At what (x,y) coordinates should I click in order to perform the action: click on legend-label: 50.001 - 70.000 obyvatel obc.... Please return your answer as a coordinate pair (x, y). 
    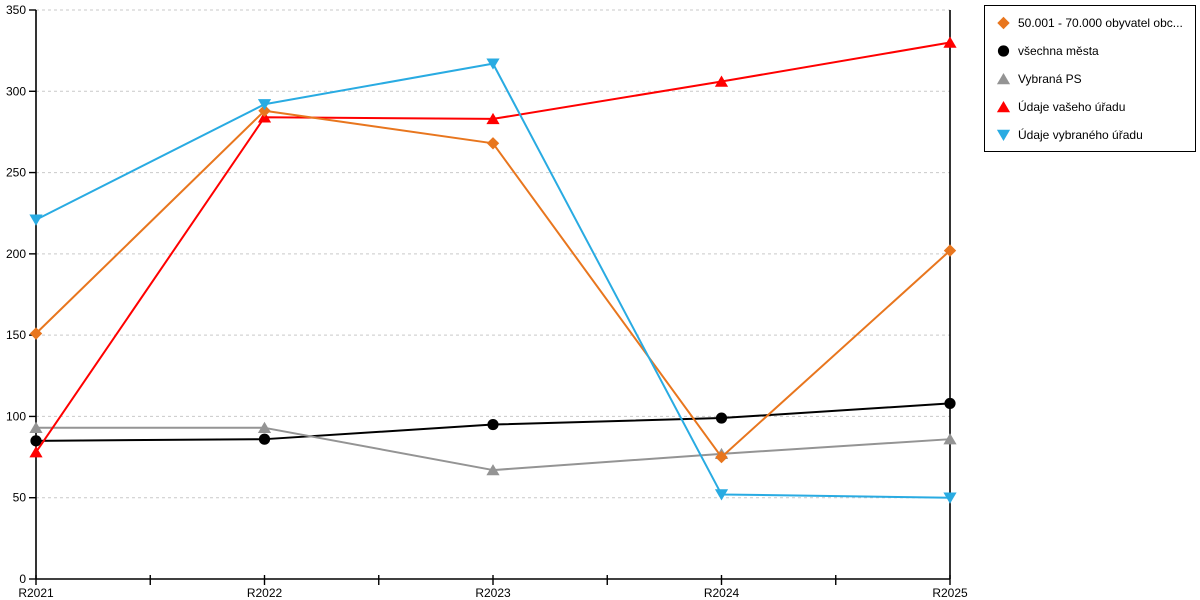
    Looking at the image, I should click on (1100, 22).